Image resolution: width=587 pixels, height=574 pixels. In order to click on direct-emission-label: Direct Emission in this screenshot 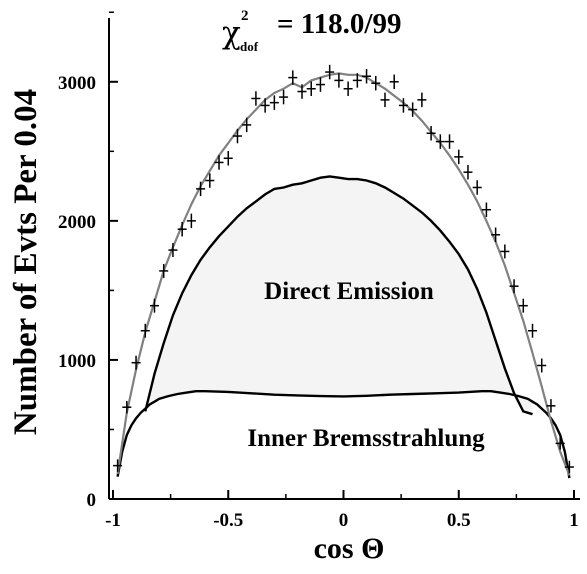, I will do `click(349, 291)`.